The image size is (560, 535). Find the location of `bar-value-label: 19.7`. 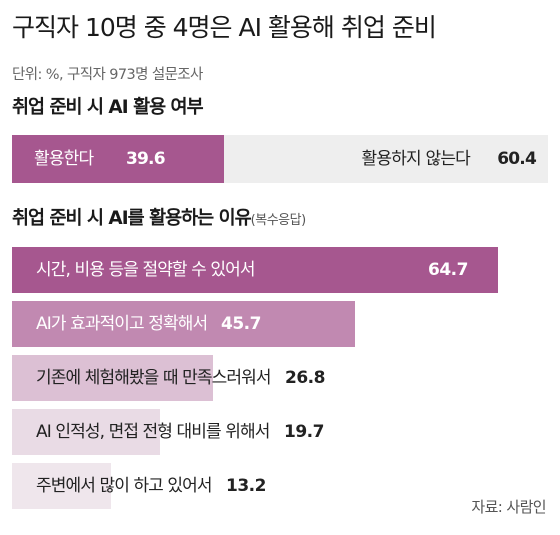

bar-value-label: 19.7 is located at coordinates (304, 432).